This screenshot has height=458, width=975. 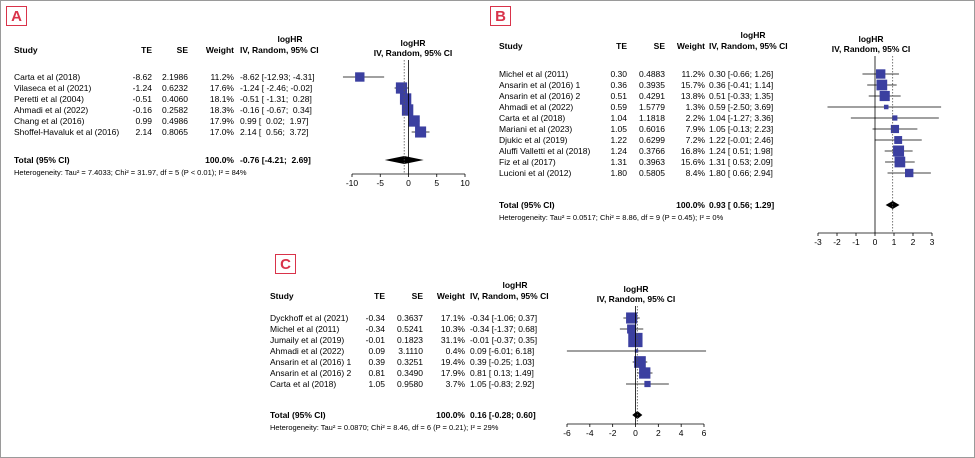 I want to click on study-weight: 3.7%, so click(x=456, y=384).